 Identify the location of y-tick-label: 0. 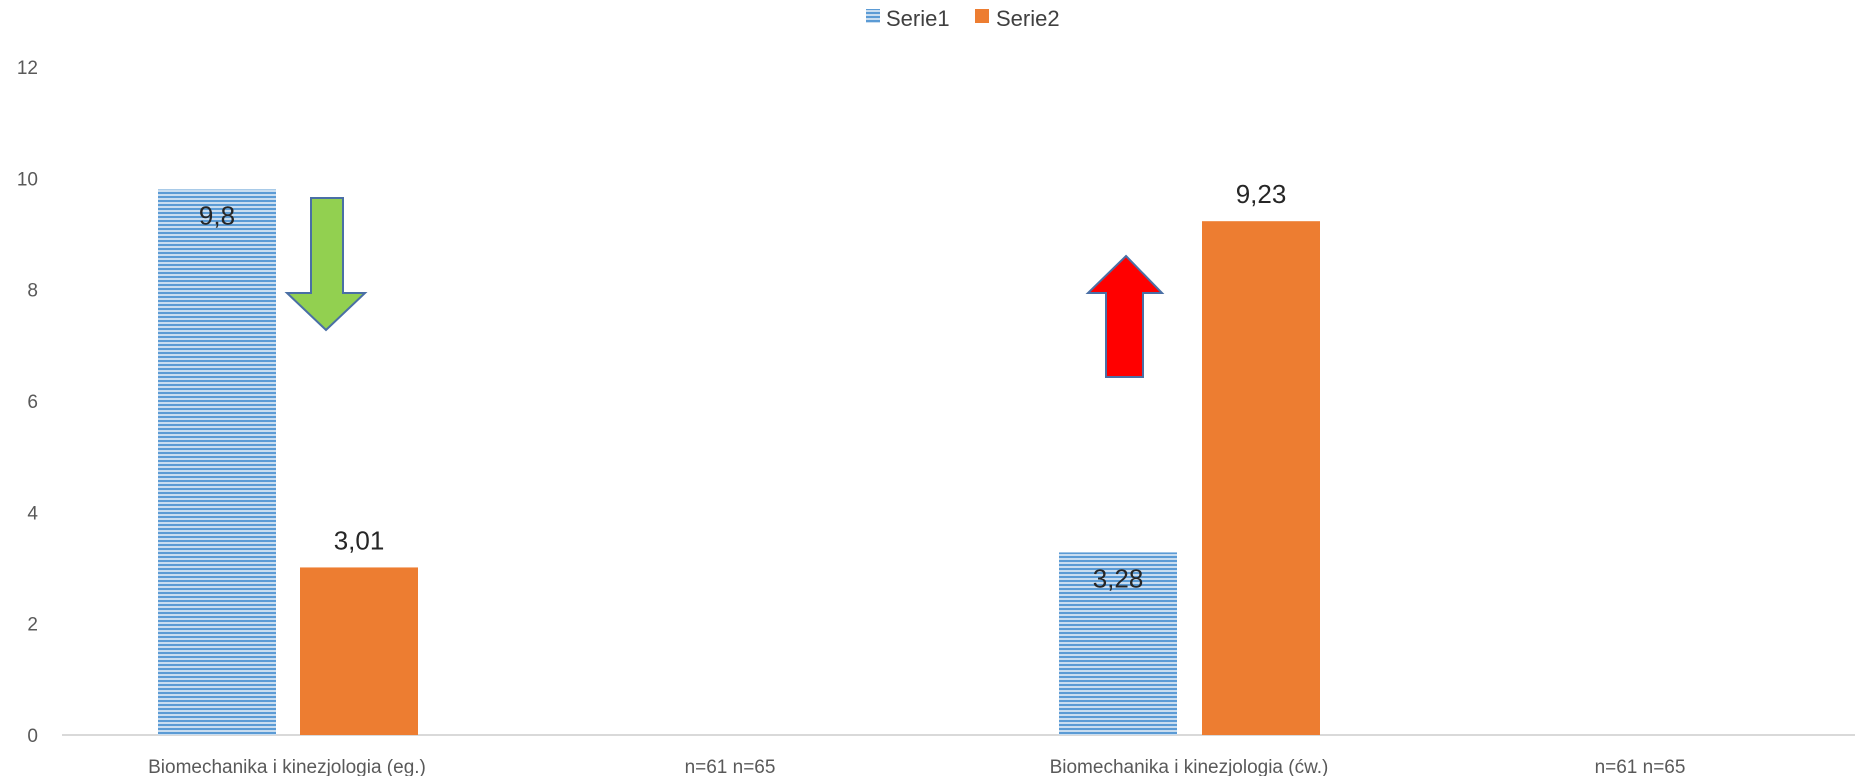
(32, 736).